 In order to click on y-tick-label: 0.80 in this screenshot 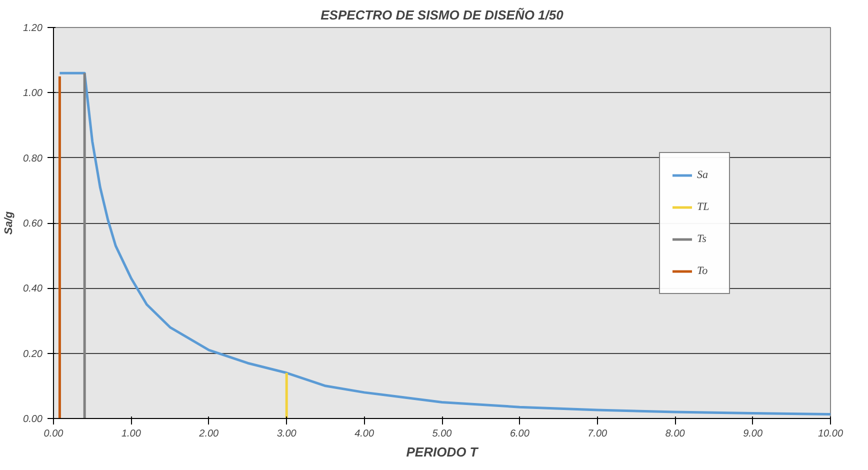, I will do `click(33, 158)`.